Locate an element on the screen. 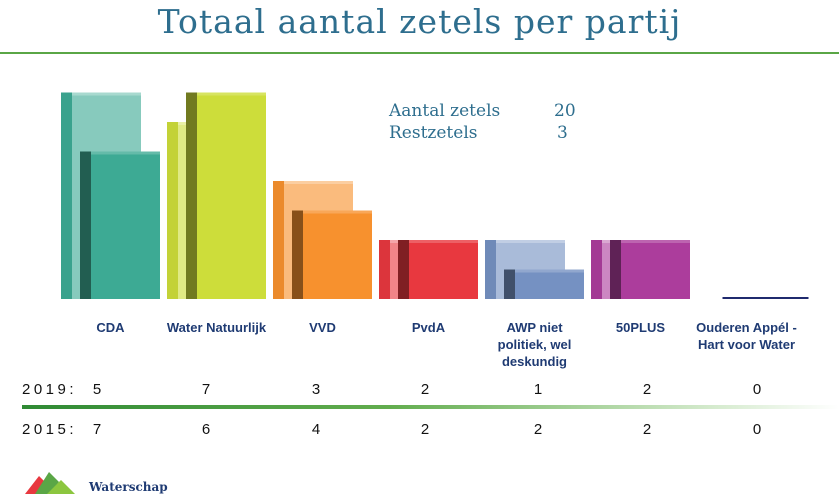  bar-0-2015-side is located at coordinates (66, 195).